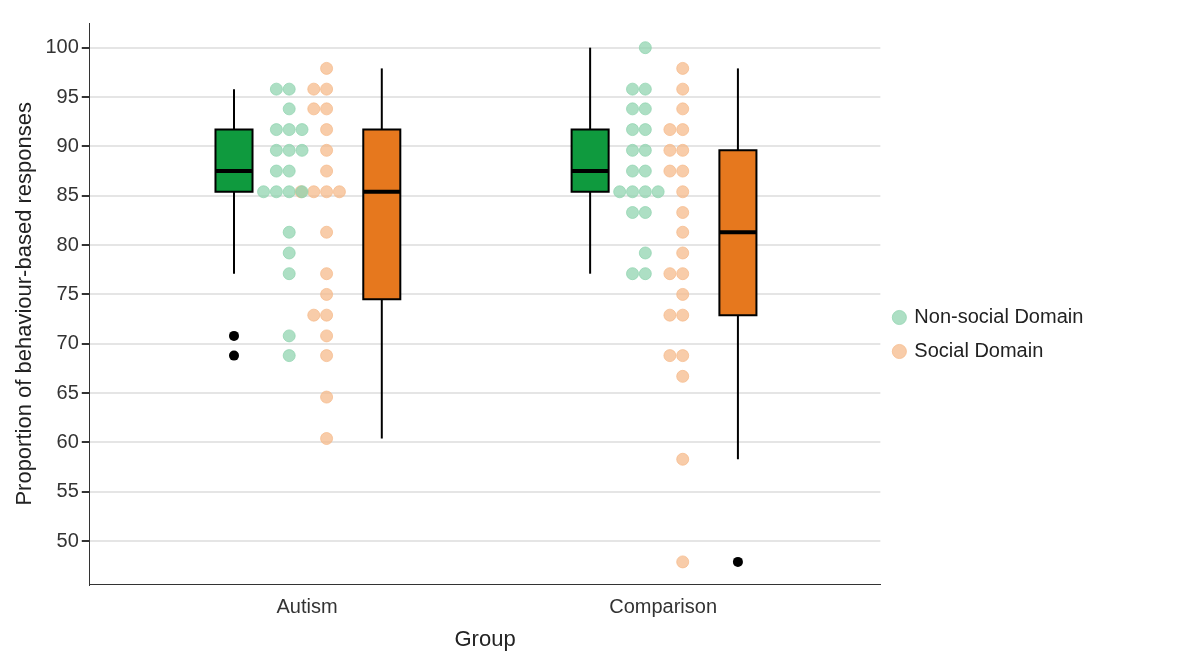 This screenshot has width=1188, height=665. Describe the element at coordinates (1012, 350) in the screenshot. I see `legend-label: Social Domain` at that location.